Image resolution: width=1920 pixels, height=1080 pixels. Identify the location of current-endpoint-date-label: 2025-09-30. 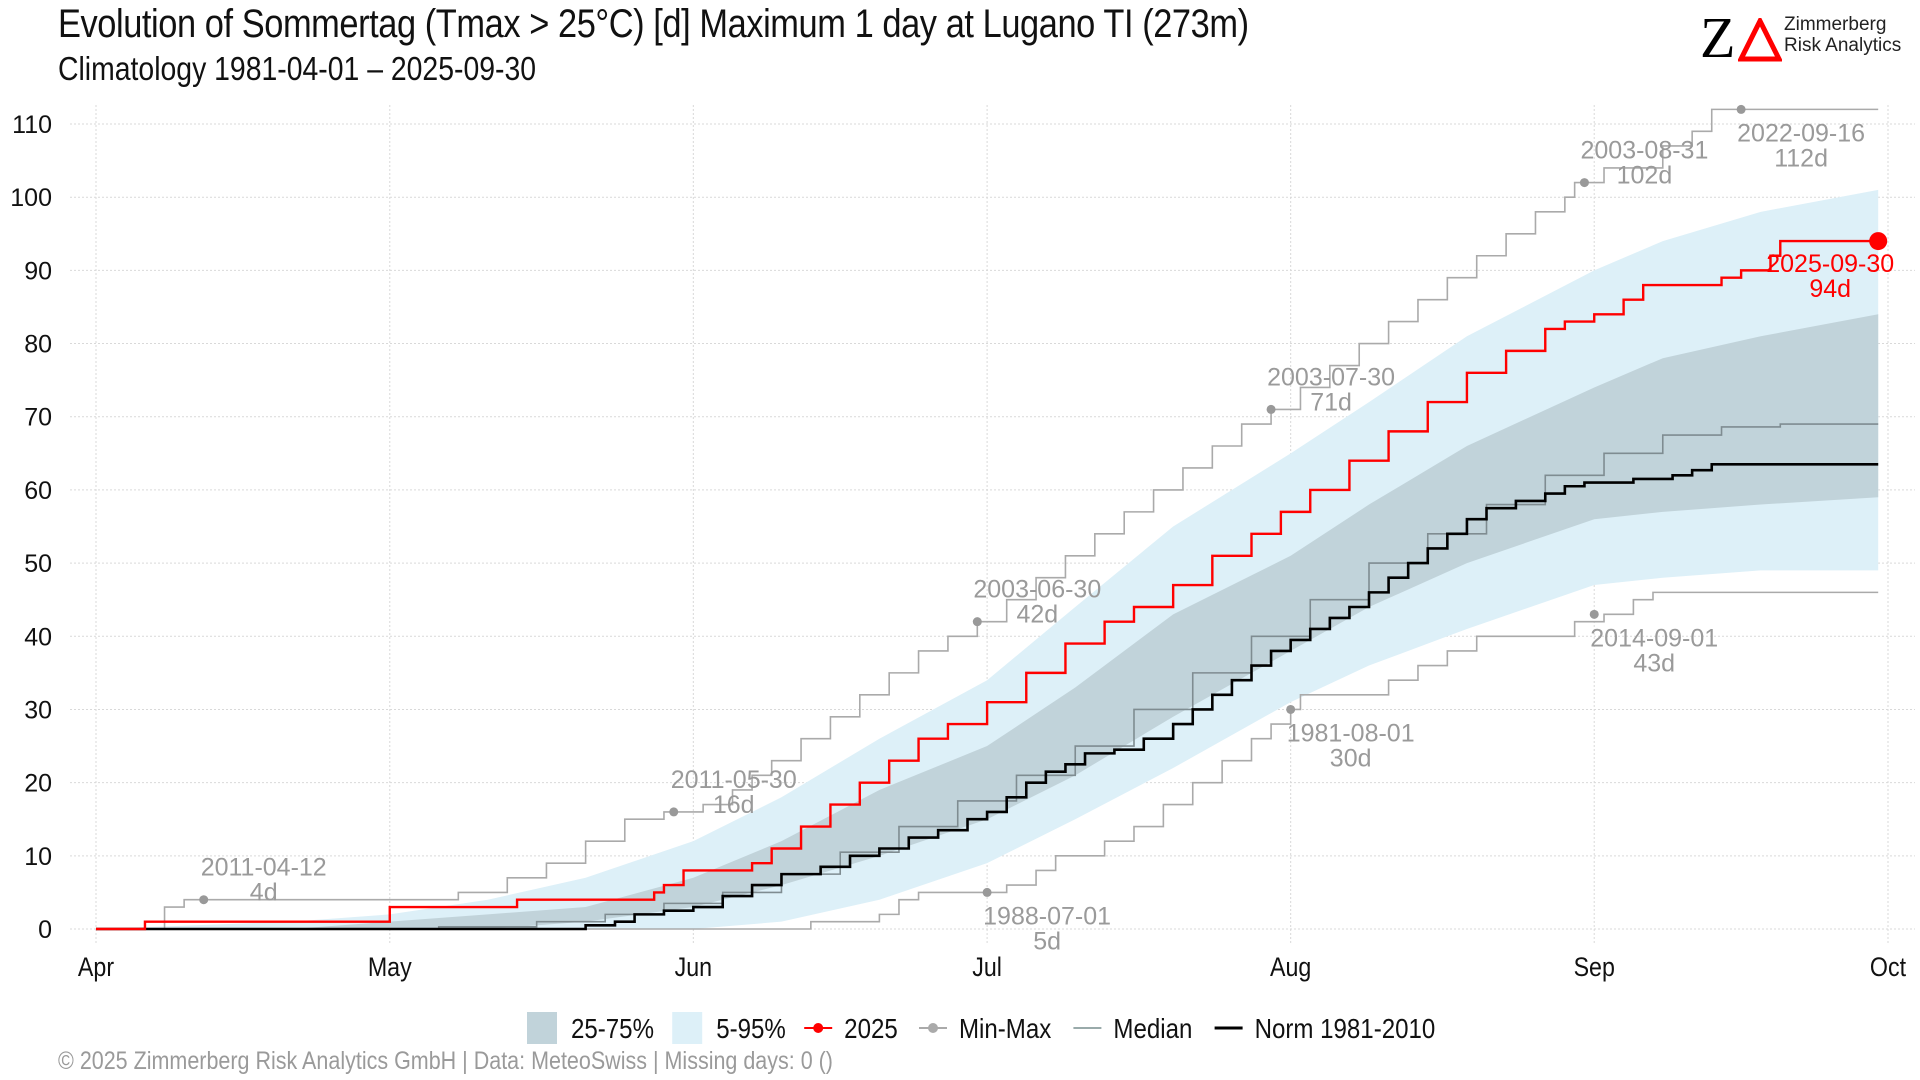
(1830, 264).